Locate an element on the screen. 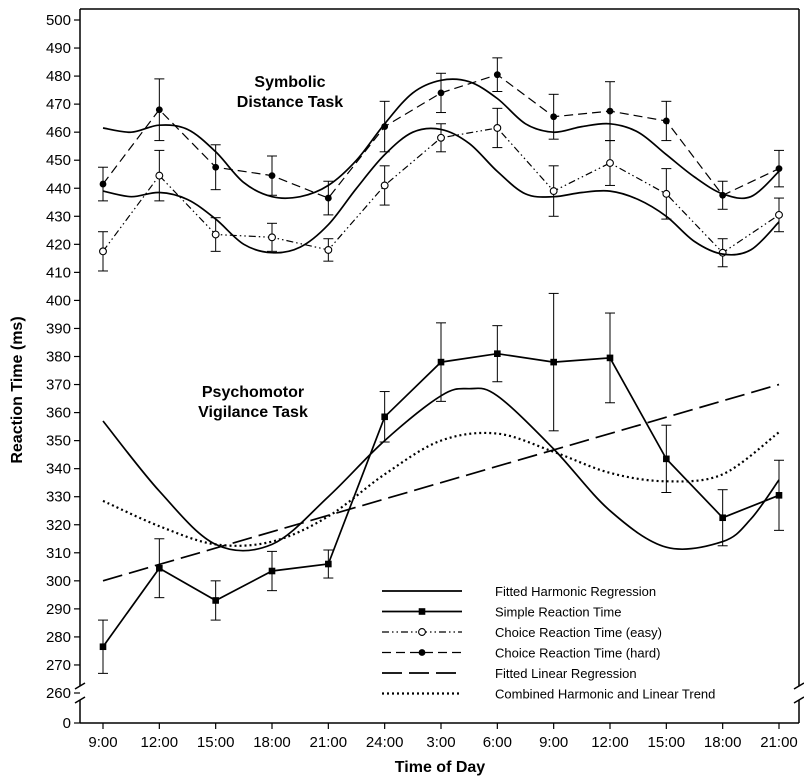 This screenshot has height=782, width=804. y-tick-label: 390 is located at coordinates (58, 328).